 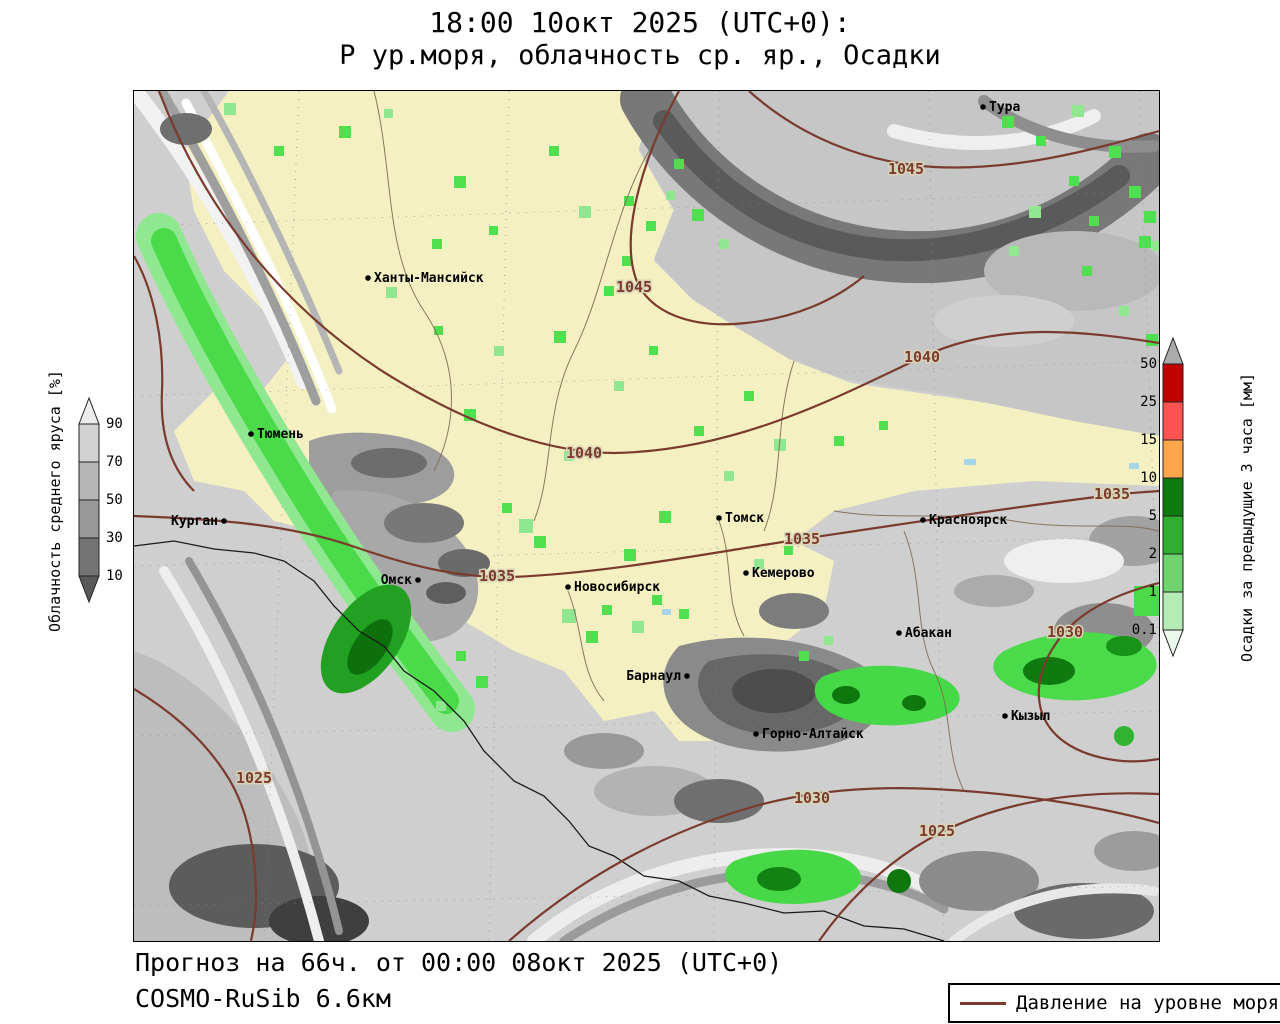 I want to click on colorbar-tick: 25, so click(x=1148, y=402).